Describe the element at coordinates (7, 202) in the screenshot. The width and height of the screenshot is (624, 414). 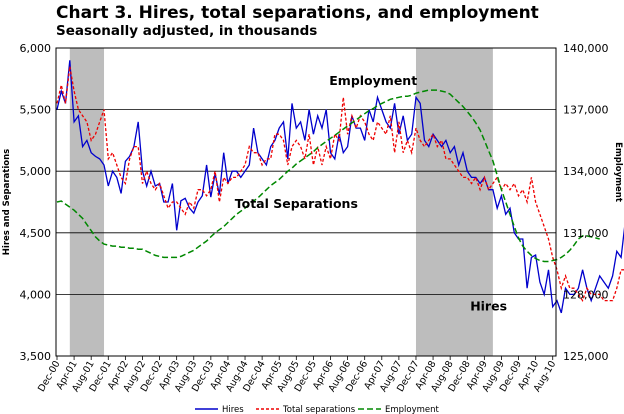
I see `y-axis-left-label: Hires and Separations` at that location.